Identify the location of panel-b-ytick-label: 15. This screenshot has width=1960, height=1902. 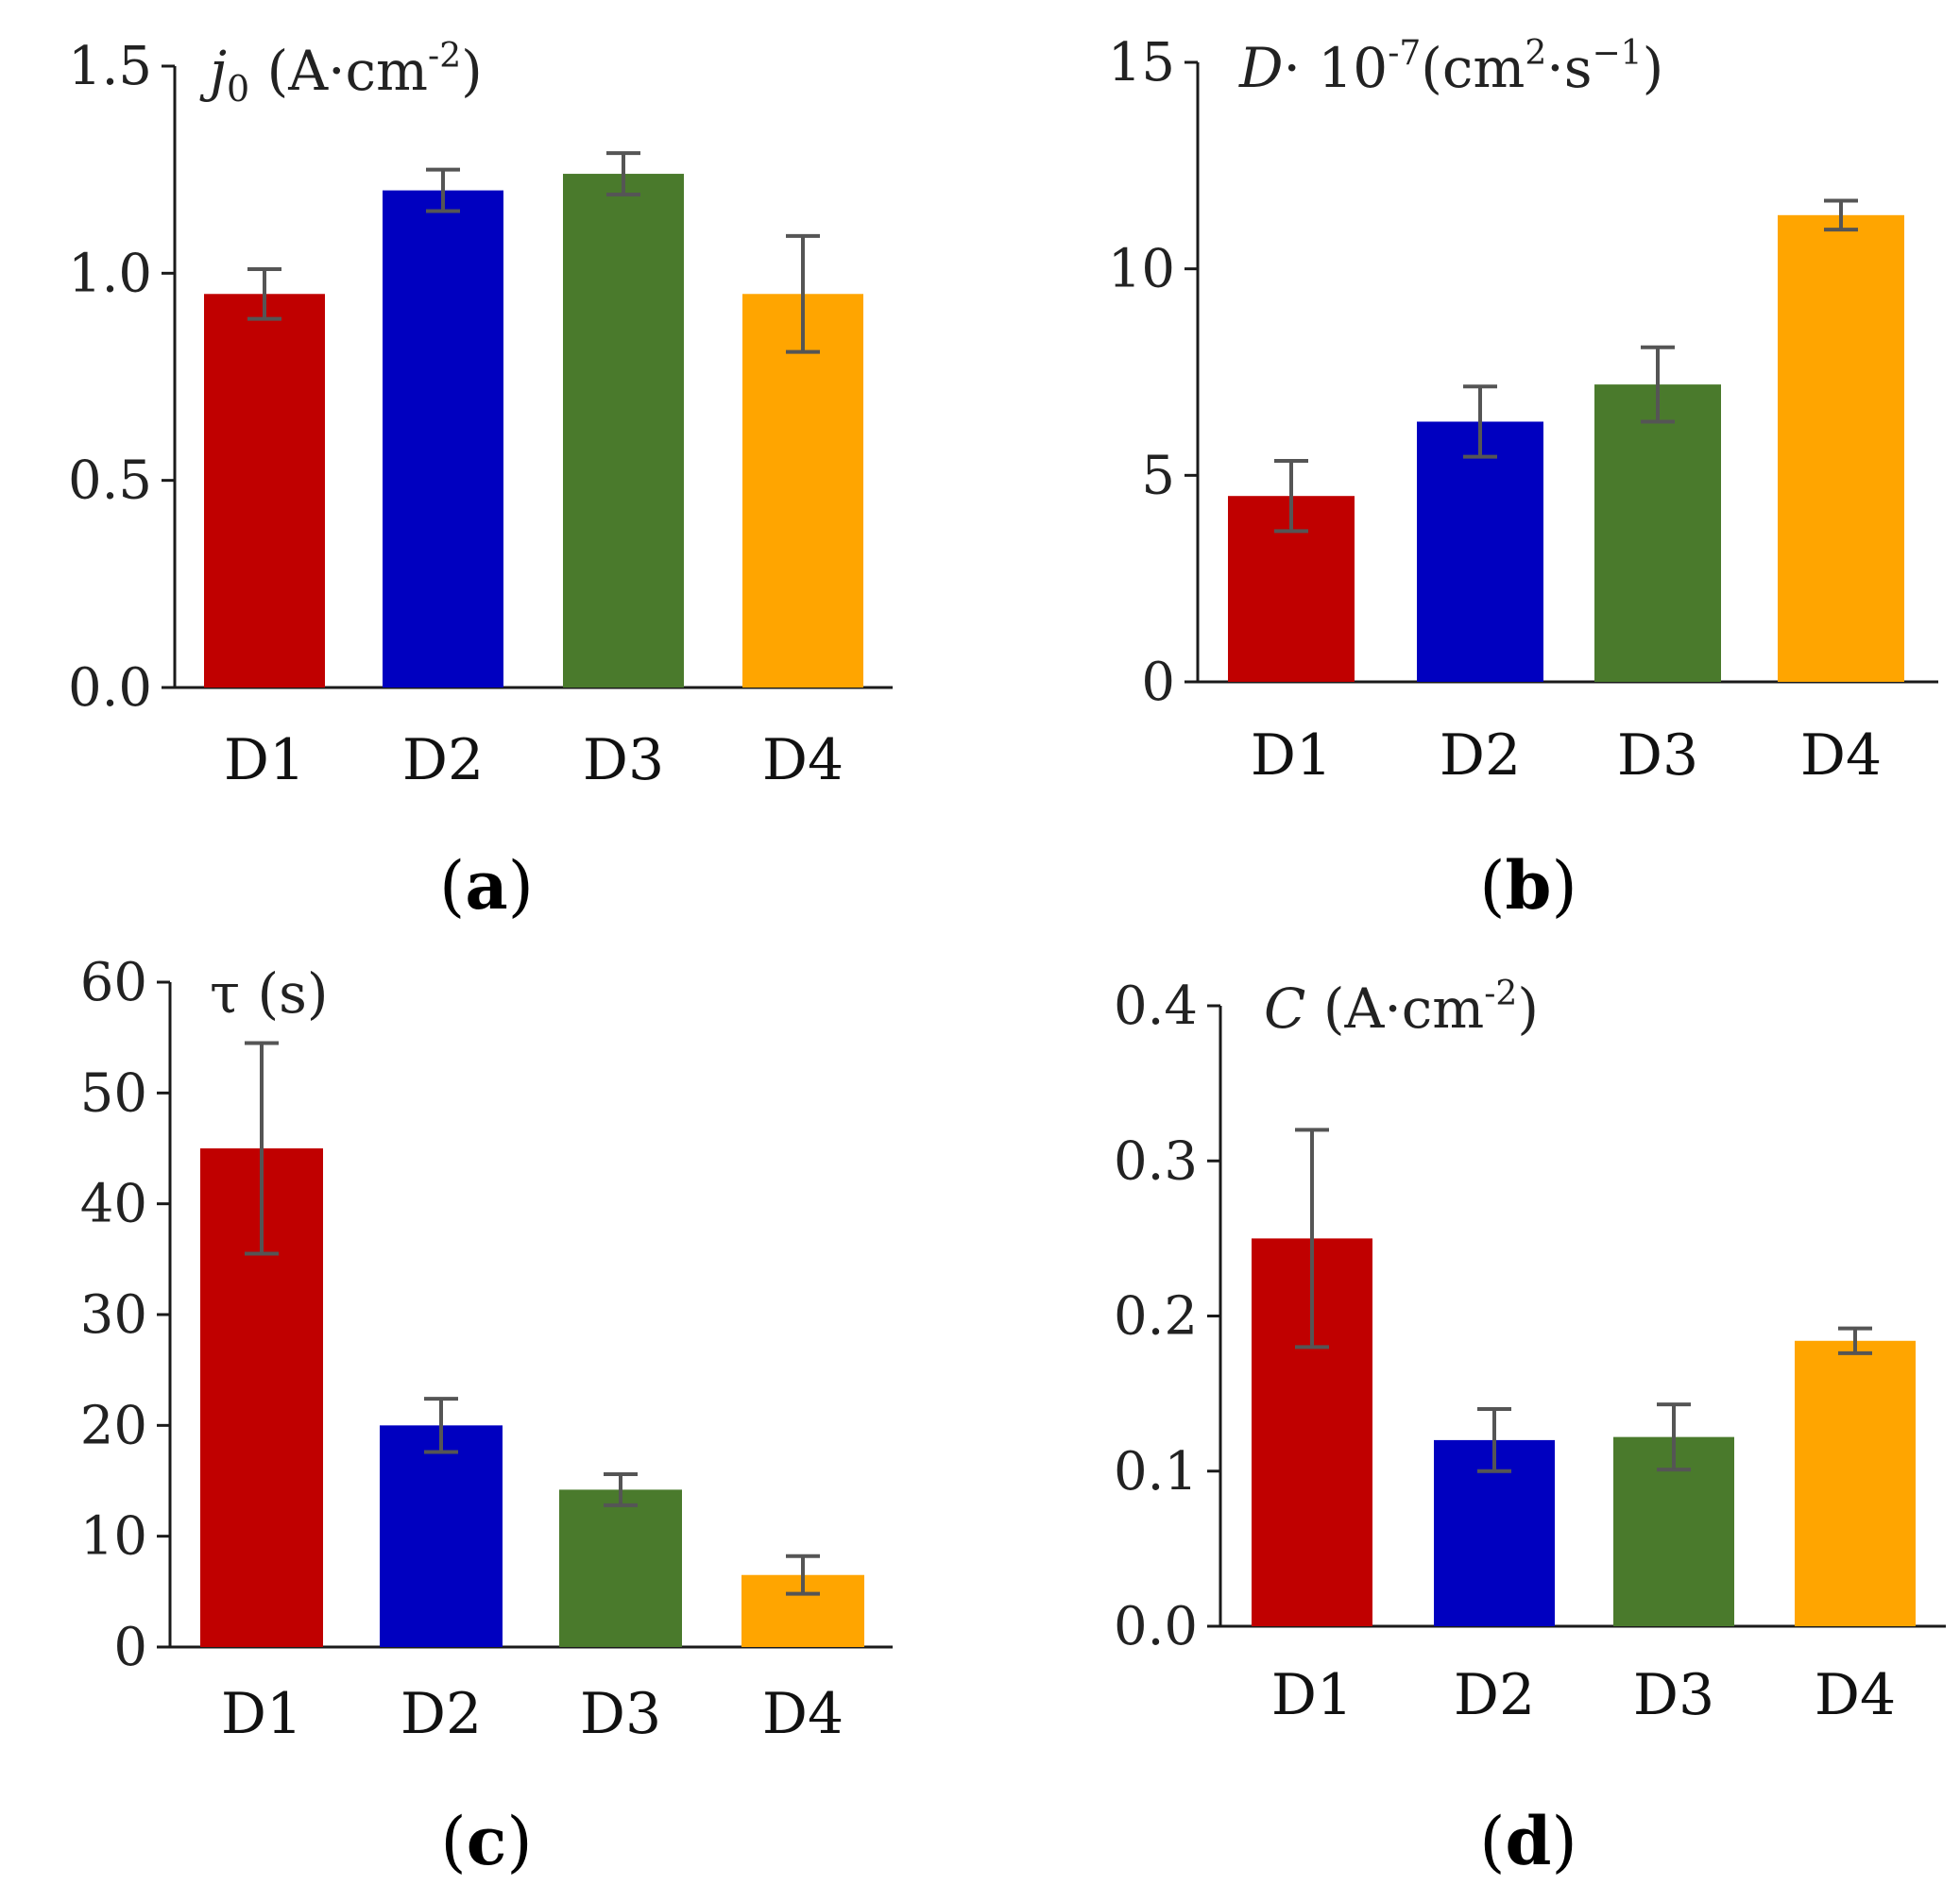
(1141, 62).